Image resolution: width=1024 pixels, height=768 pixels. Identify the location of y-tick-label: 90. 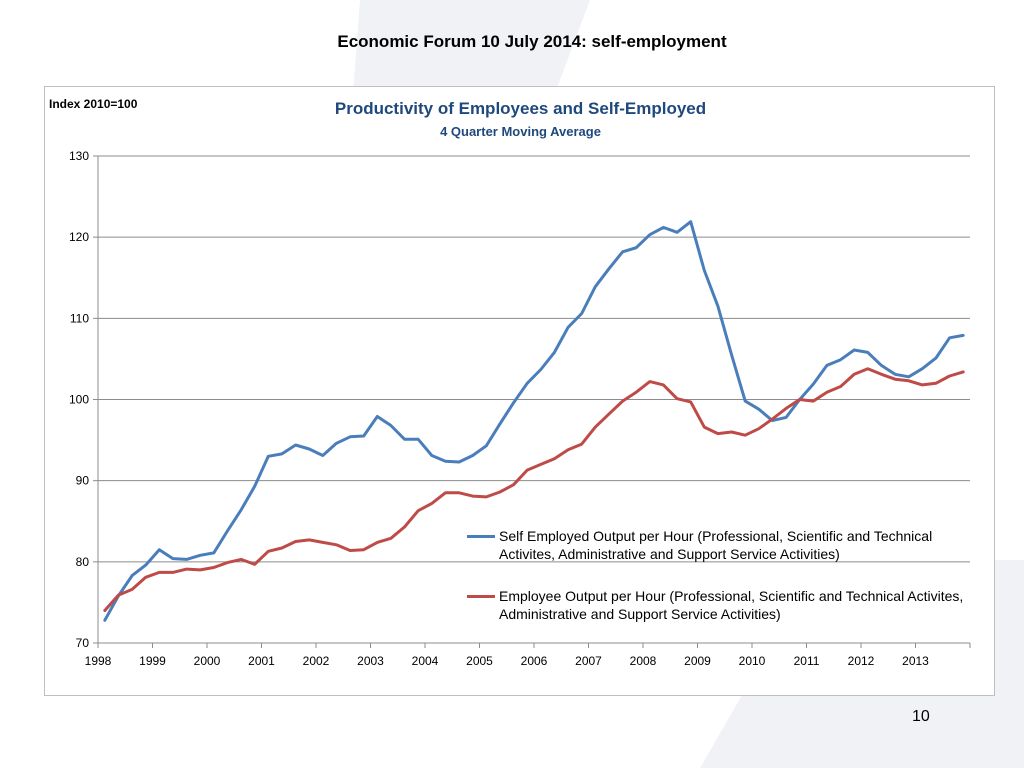
(83, 481).